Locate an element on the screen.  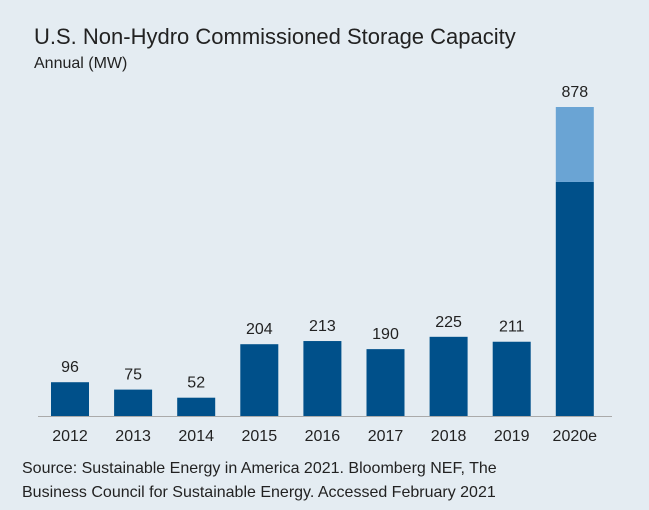
x-tick-label: 2015 is located at coordinates (260, 436).